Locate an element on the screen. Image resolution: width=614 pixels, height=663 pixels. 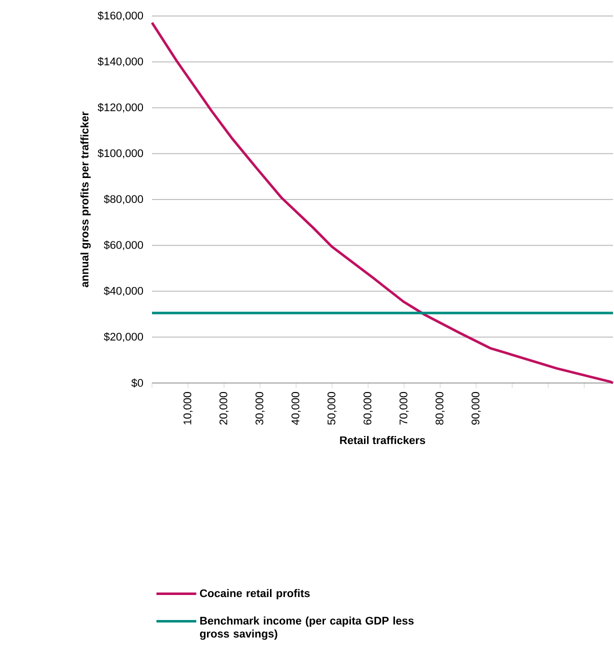
x-tick-label: 70,000 is located at coordinates (404, 408).